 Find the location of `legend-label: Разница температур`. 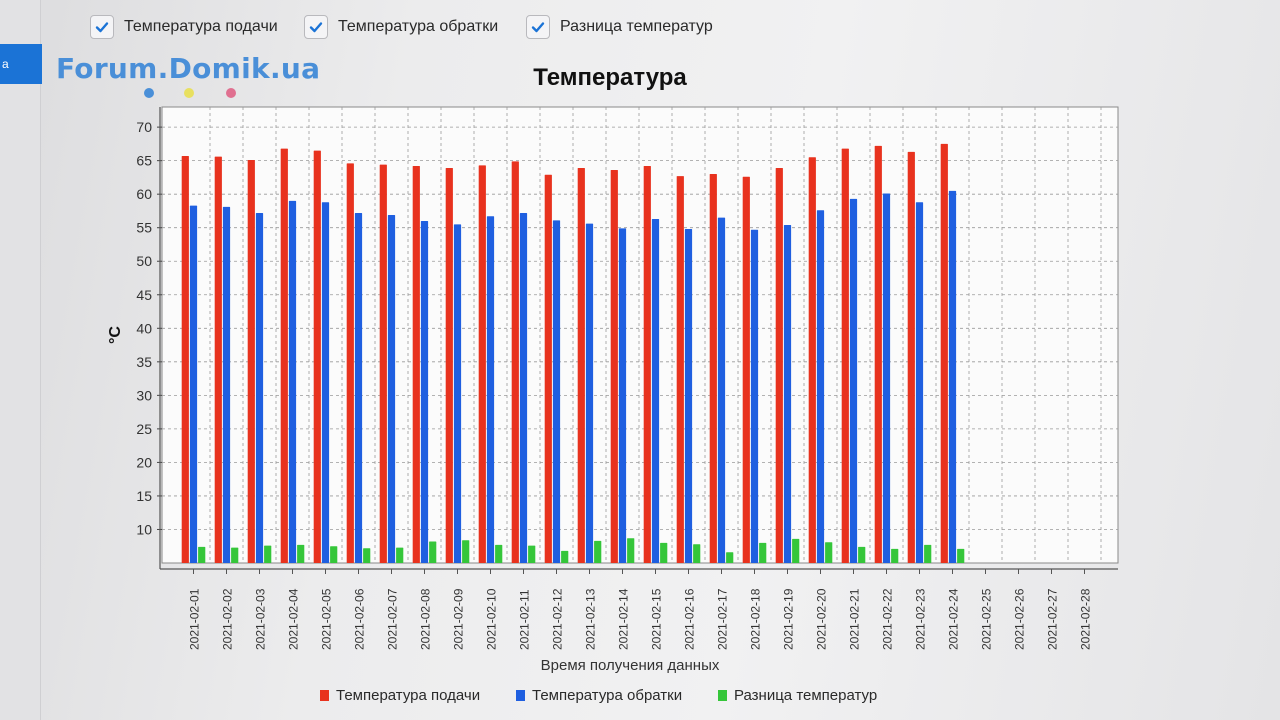

legend-label: Разница температур is located at coordinates (806, 695).